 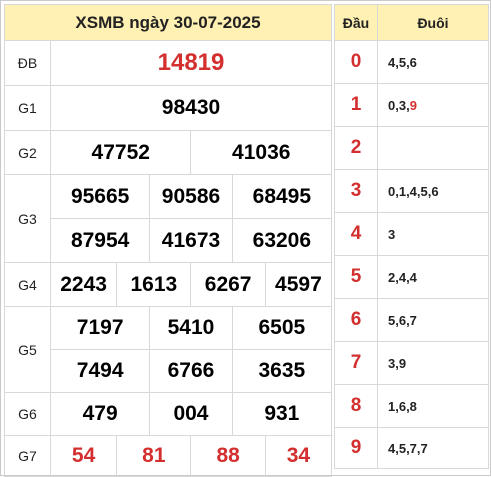 I want to click on prize-number: 6505, so click(x=282, y=328).